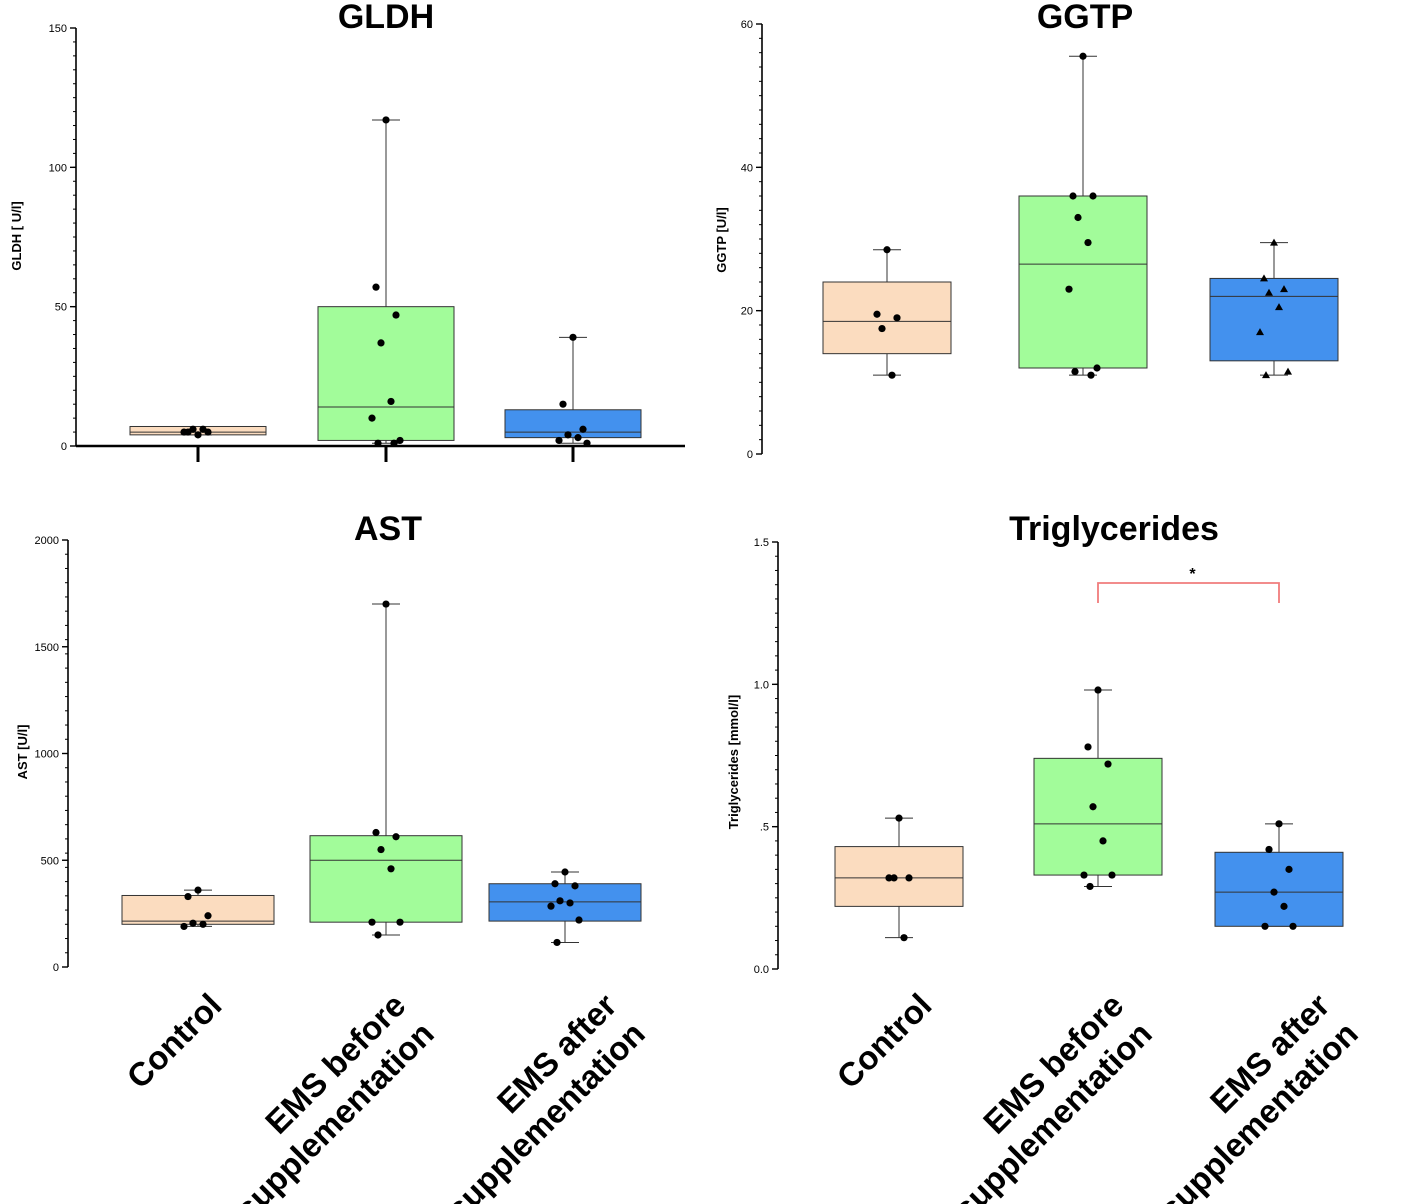 This screenshot has height=1204, width=1417. I want to click on y-tick-label: 0, so click(750, 455).